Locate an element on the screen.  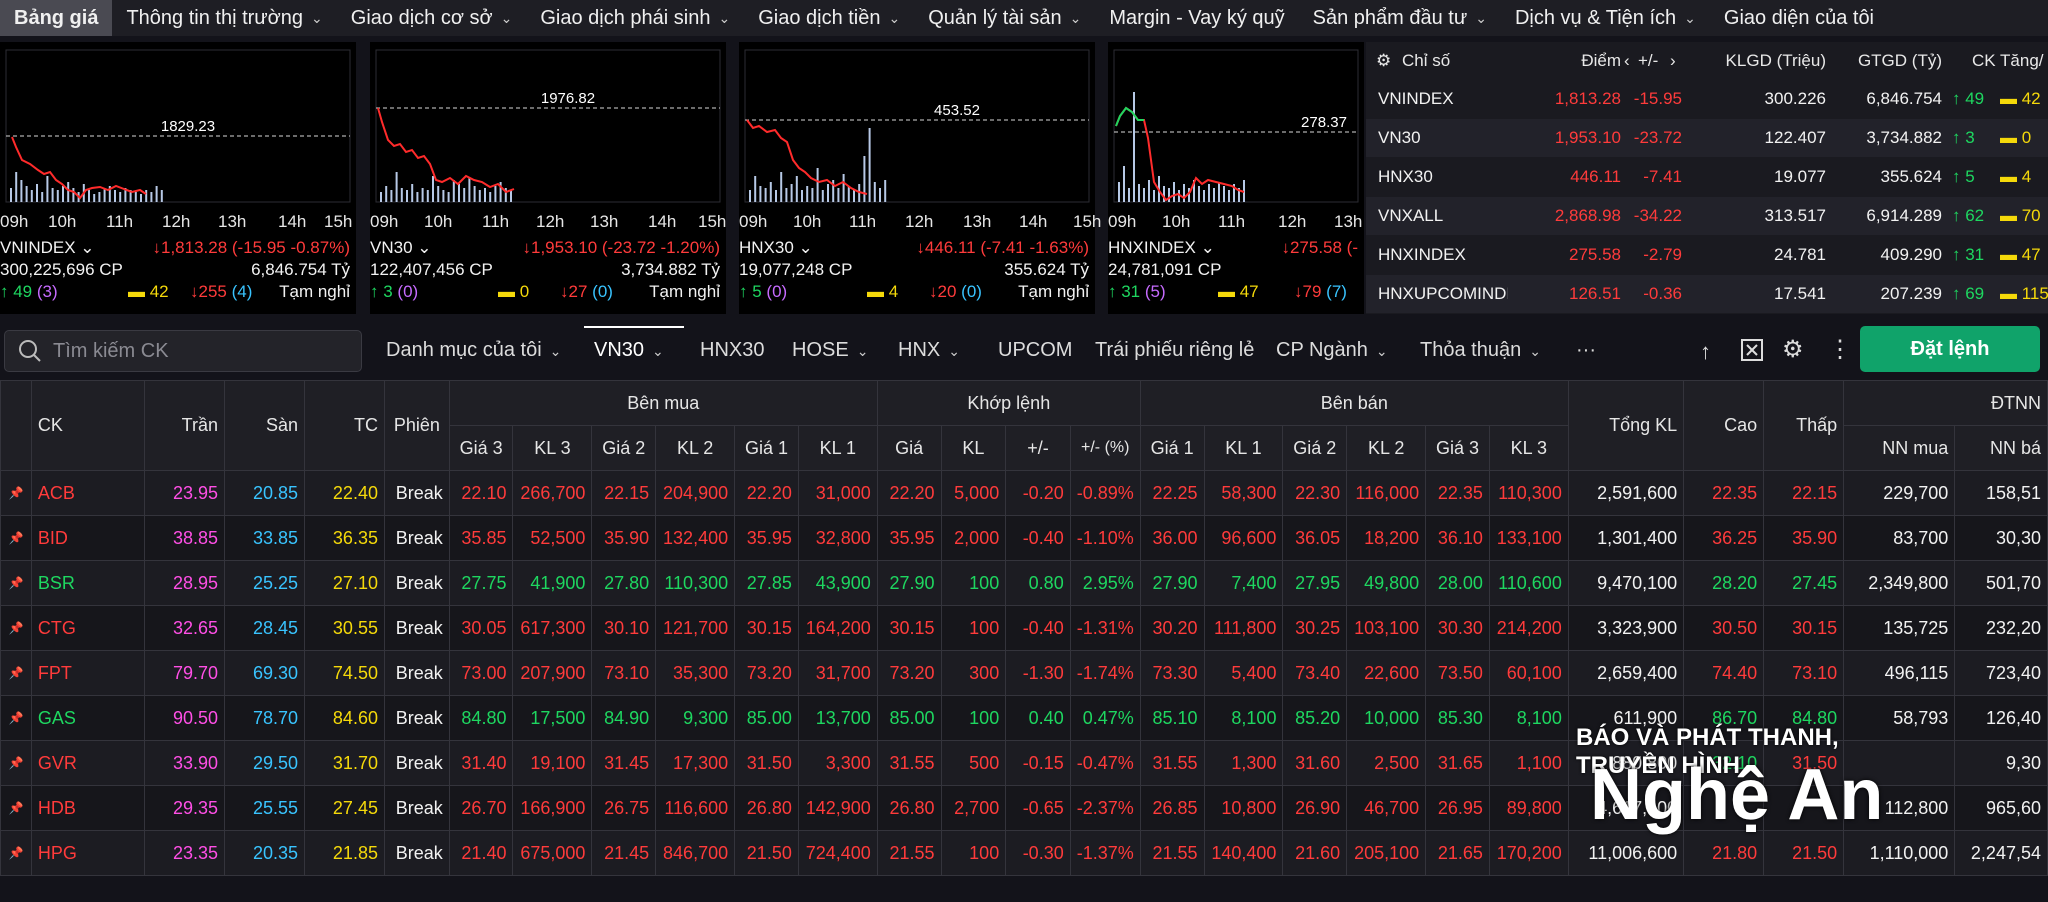
ask-cell: 205,100 is located at coordinates (1386, 853).